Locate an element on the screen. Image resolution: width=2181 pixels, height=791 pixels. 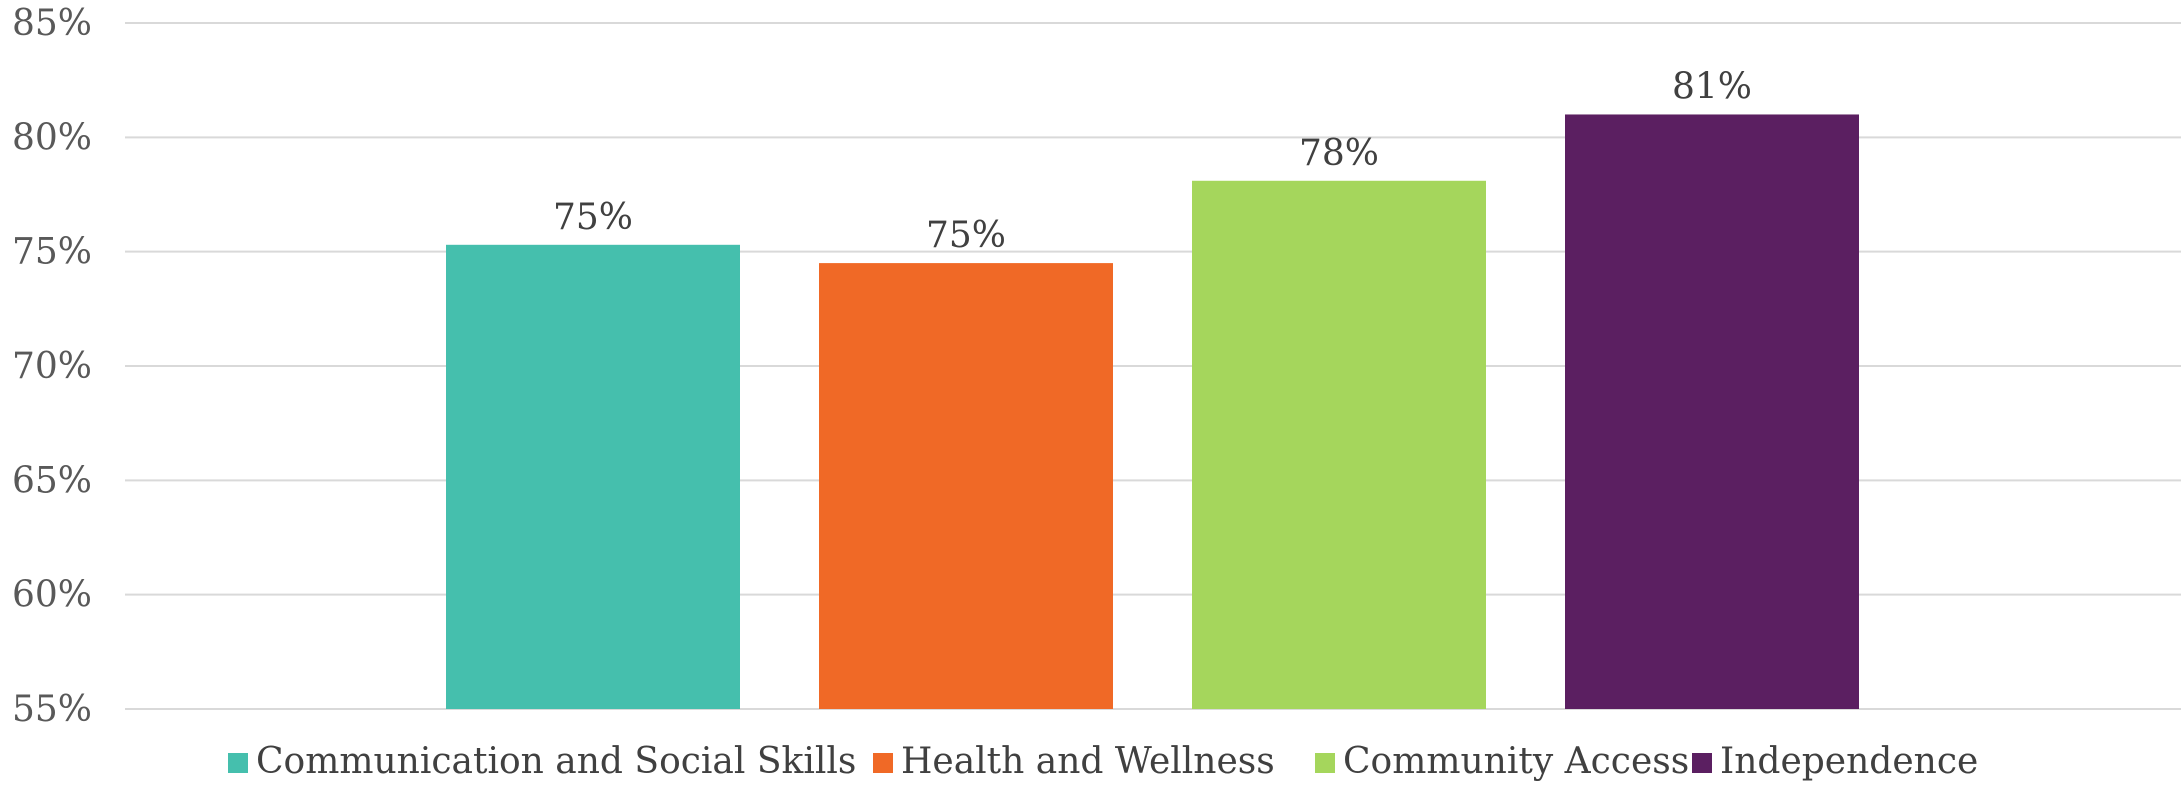
y-tick-label: 75% is located at coordinates (52, 252).